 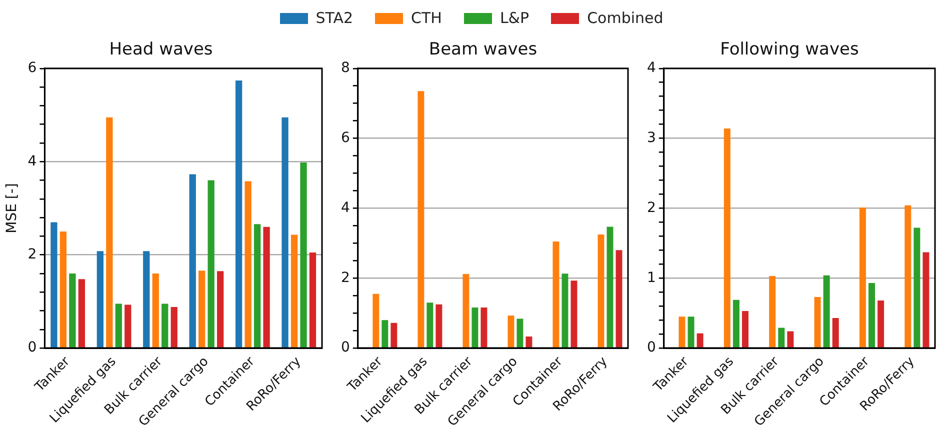 What do you see at coordinates (515, 18) in the screenshot?
I see `legend-label: L&P` at bounding box center [515, 18].